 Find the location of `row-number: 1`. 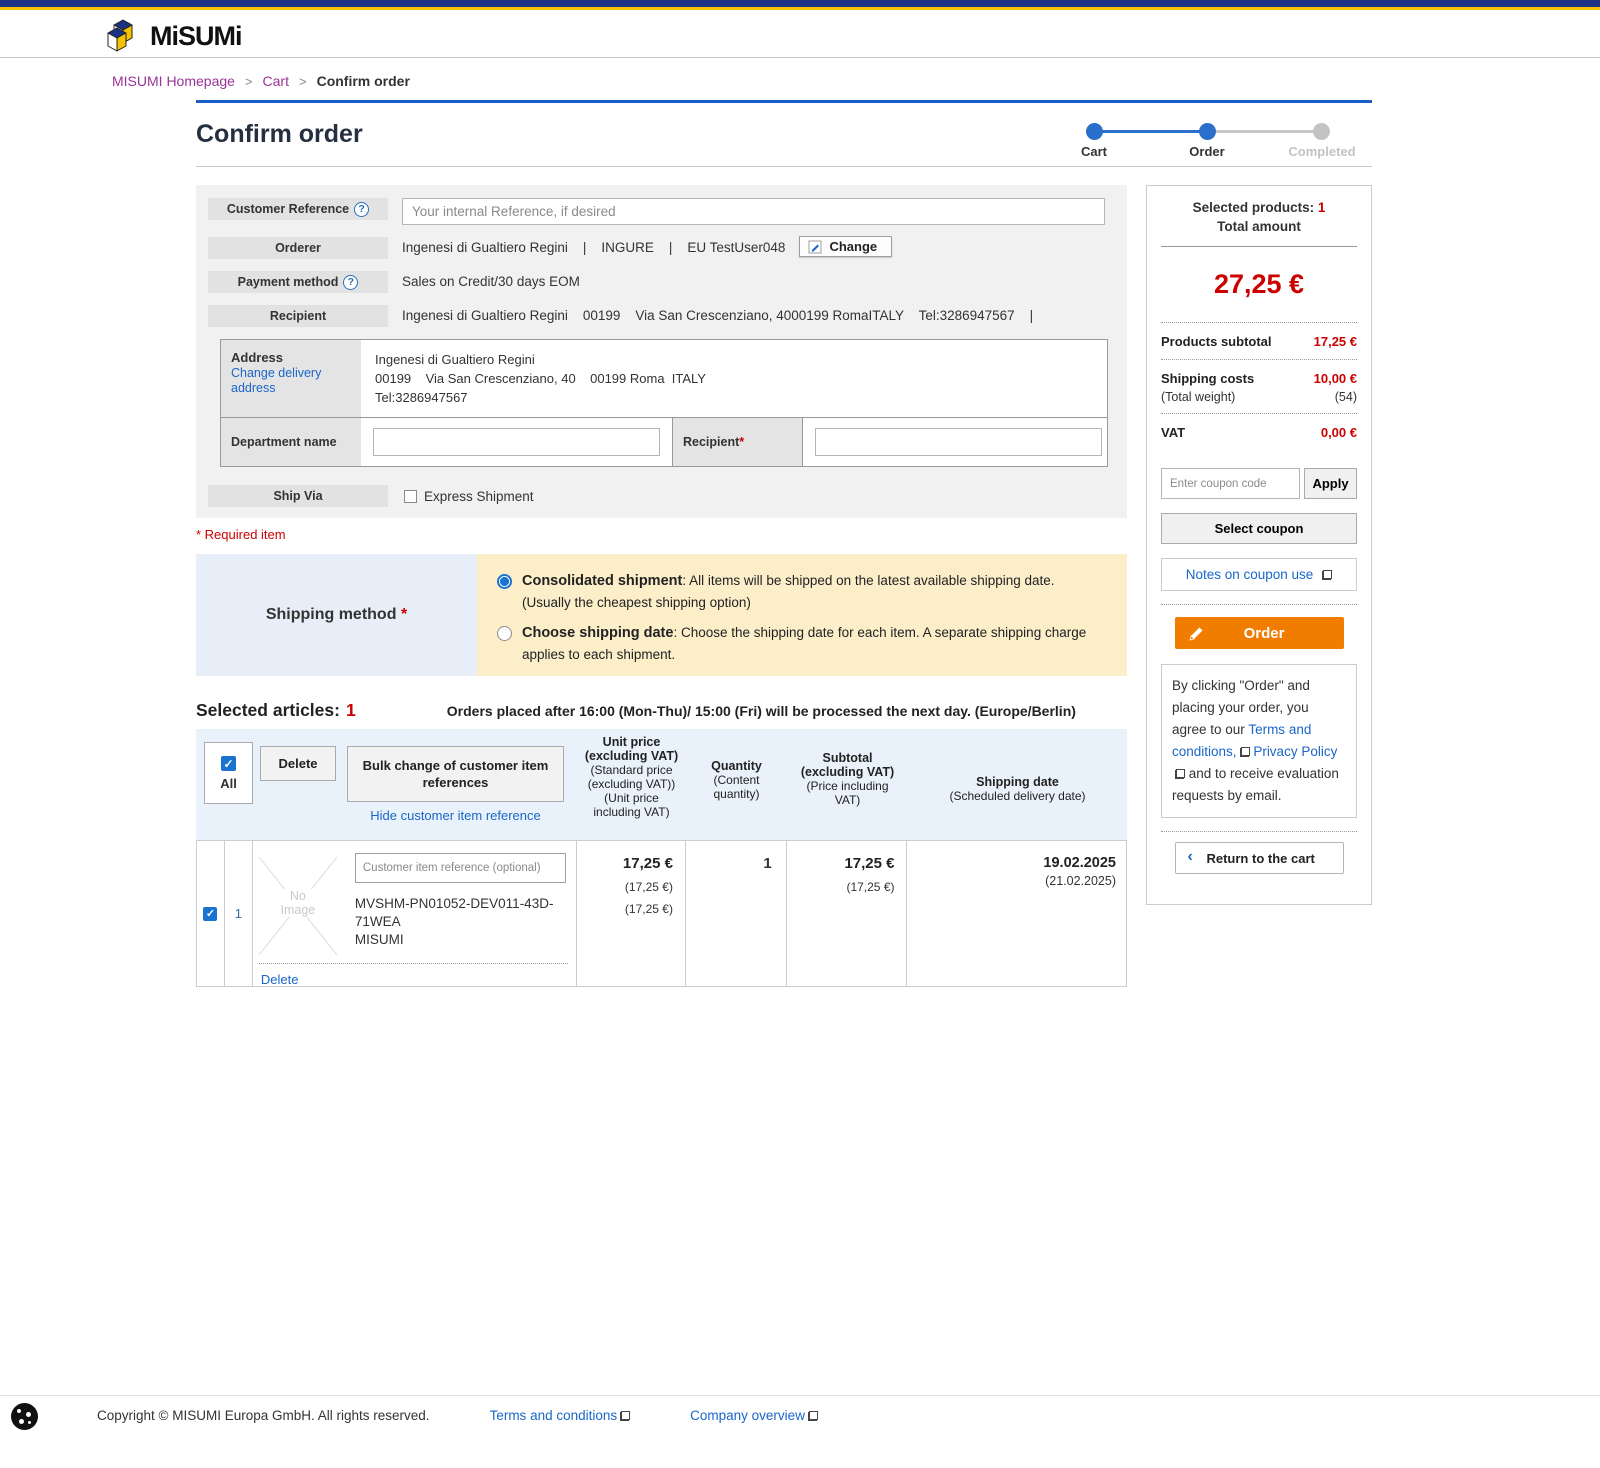

row-number: 1 is located at coordinates (239, 913).